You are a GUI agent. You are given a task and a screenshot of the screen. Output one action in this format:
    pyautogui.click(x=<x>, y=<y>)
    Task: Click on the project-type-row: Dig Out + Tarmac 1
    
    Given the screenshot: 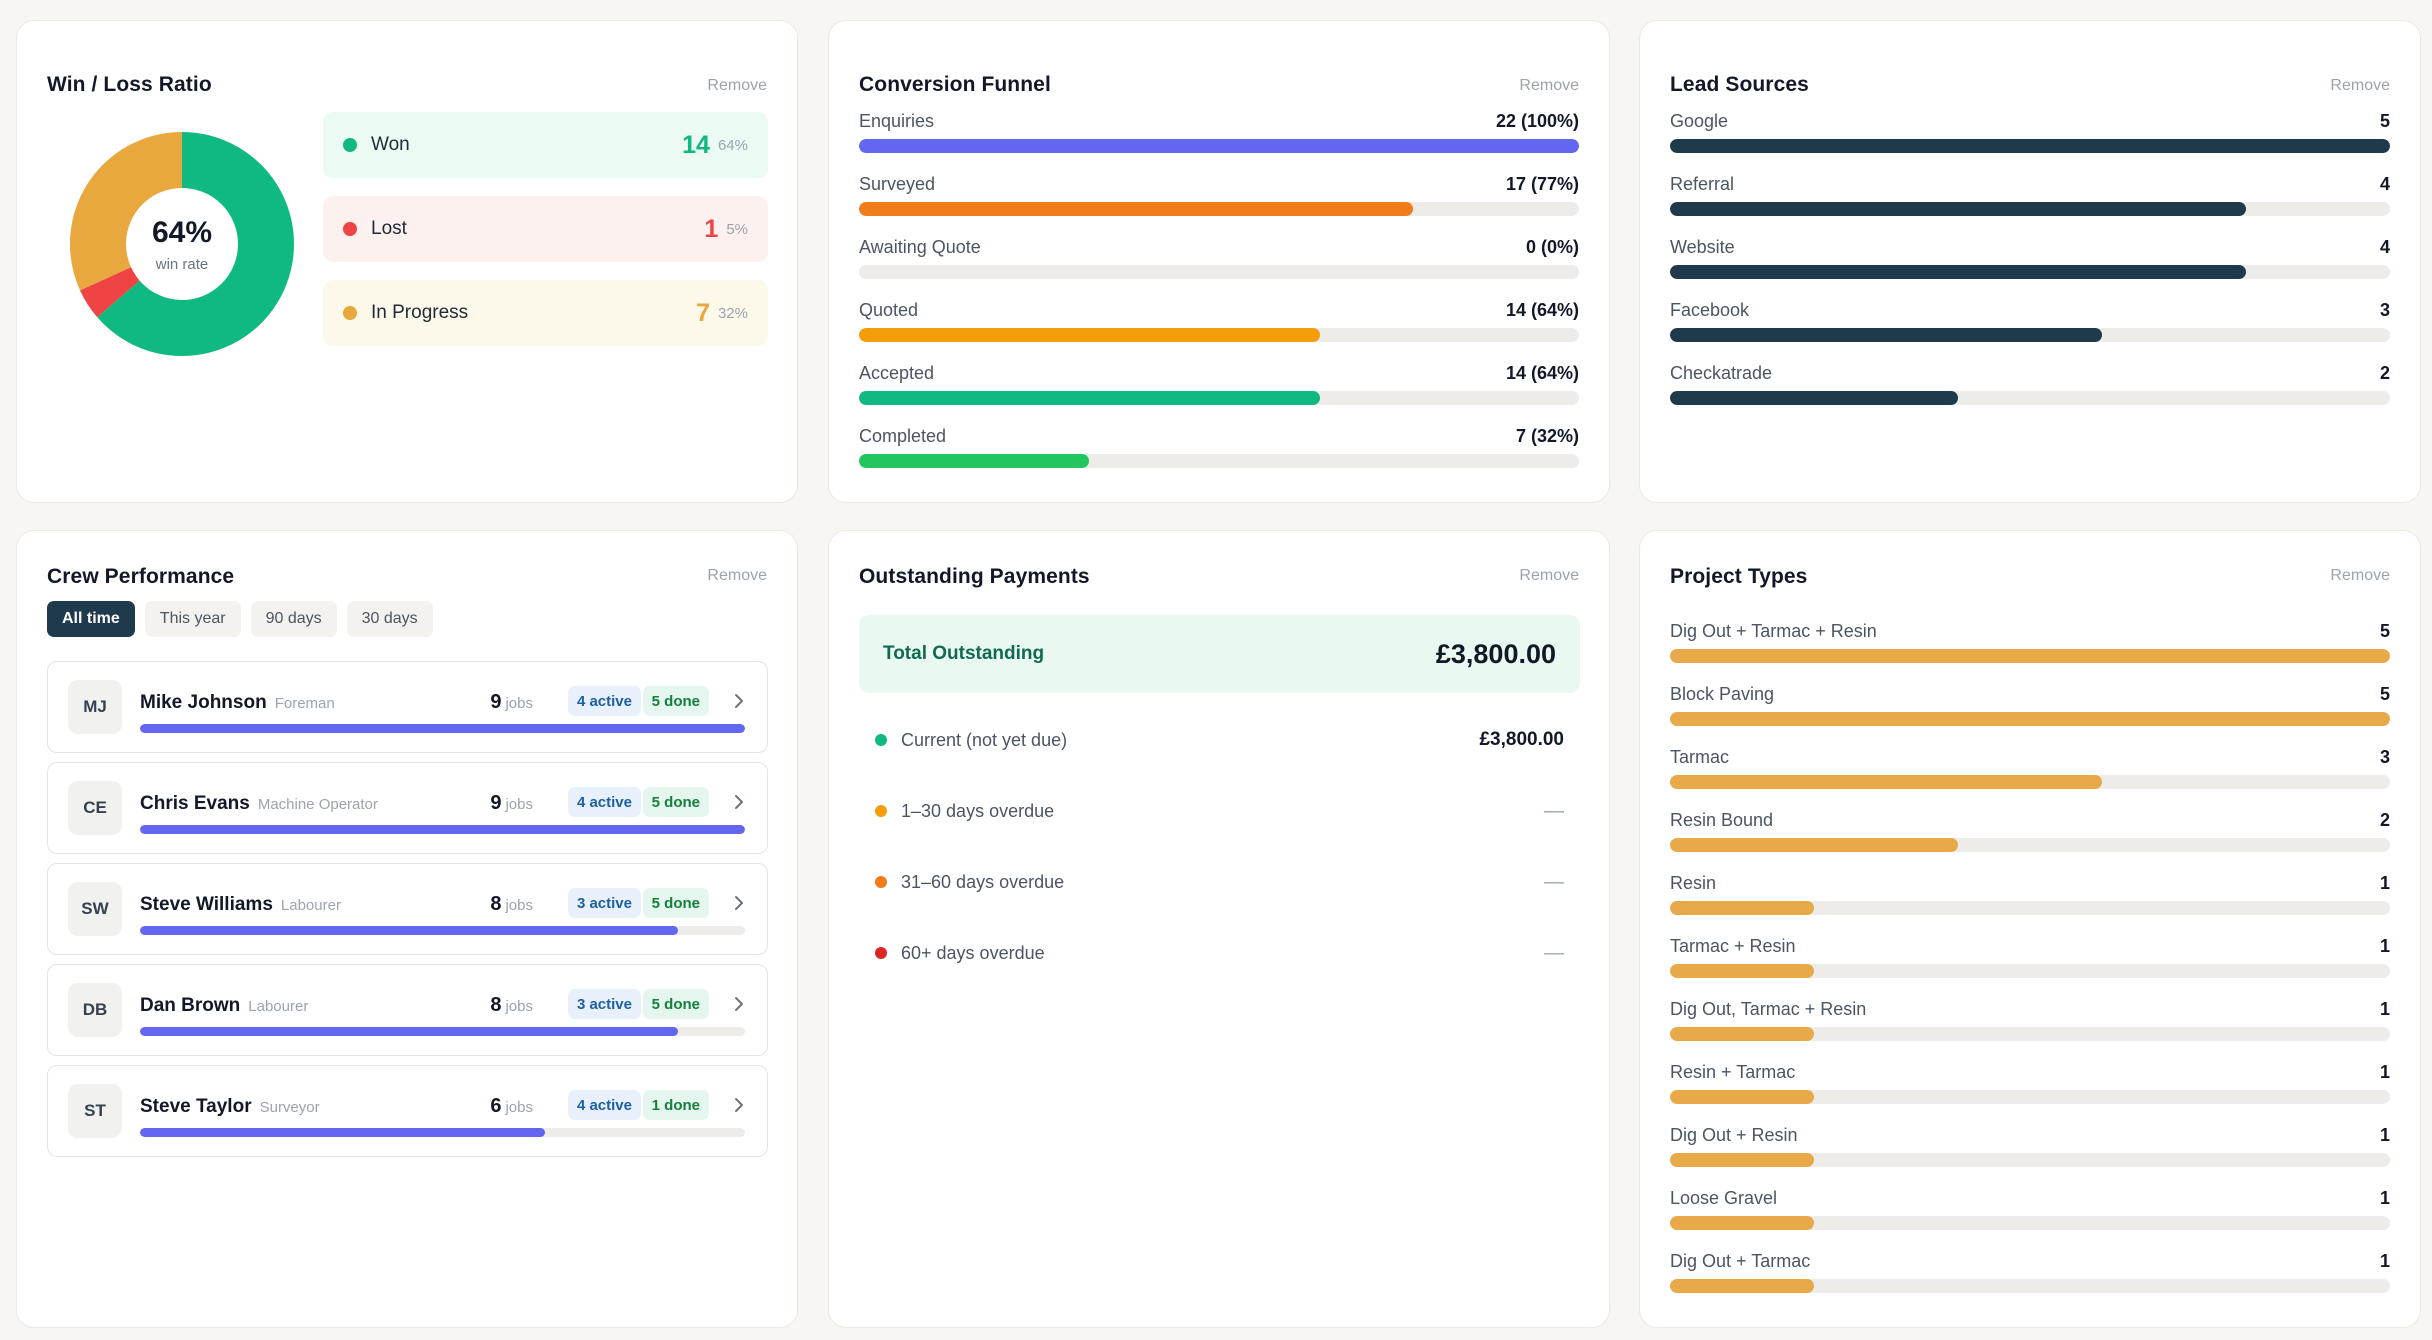 What is the action you would take?
    pyautogui.click(x=2030, y=1278)
    